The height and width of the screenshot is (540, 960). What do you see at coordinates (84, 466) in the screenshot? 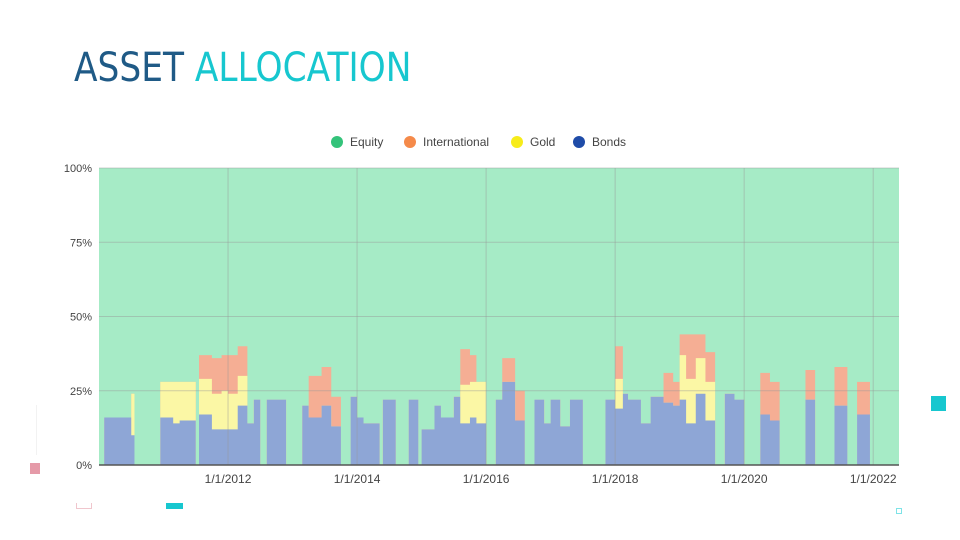
I see `y-tick-label: 0%` at bounding box center [84, 466].